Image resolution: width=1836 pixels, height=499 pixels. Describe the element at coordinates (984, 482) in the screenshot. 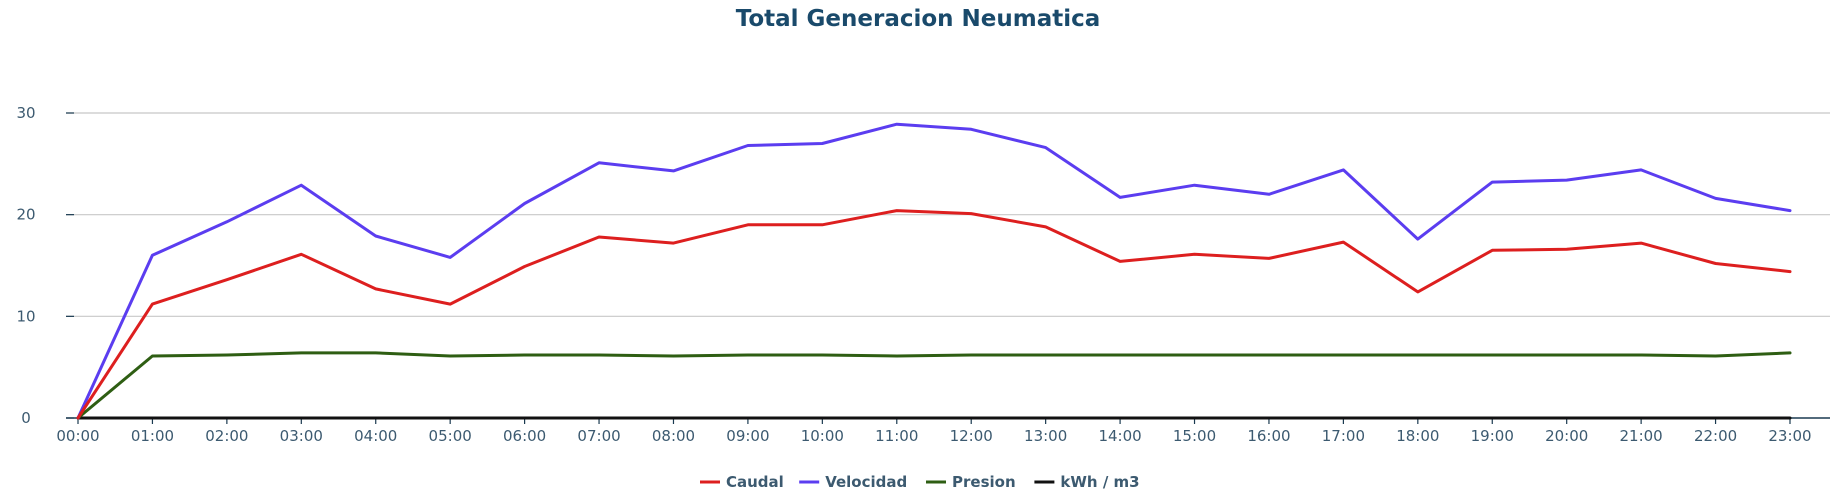

I see `legend-label: Presion` at that location.